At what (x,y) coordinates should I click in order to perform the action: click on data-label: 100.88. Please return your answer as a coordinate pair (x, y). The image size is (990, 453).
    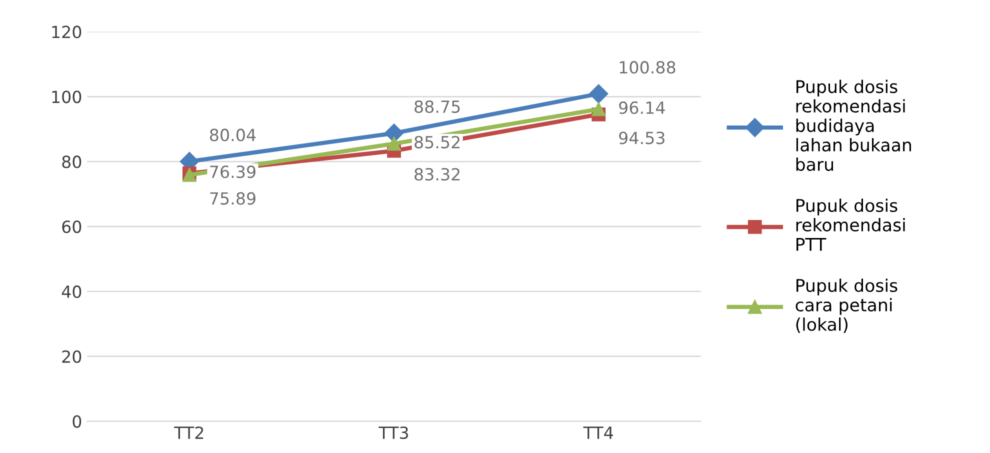
    Looking at the image, I should click on (648, 67).